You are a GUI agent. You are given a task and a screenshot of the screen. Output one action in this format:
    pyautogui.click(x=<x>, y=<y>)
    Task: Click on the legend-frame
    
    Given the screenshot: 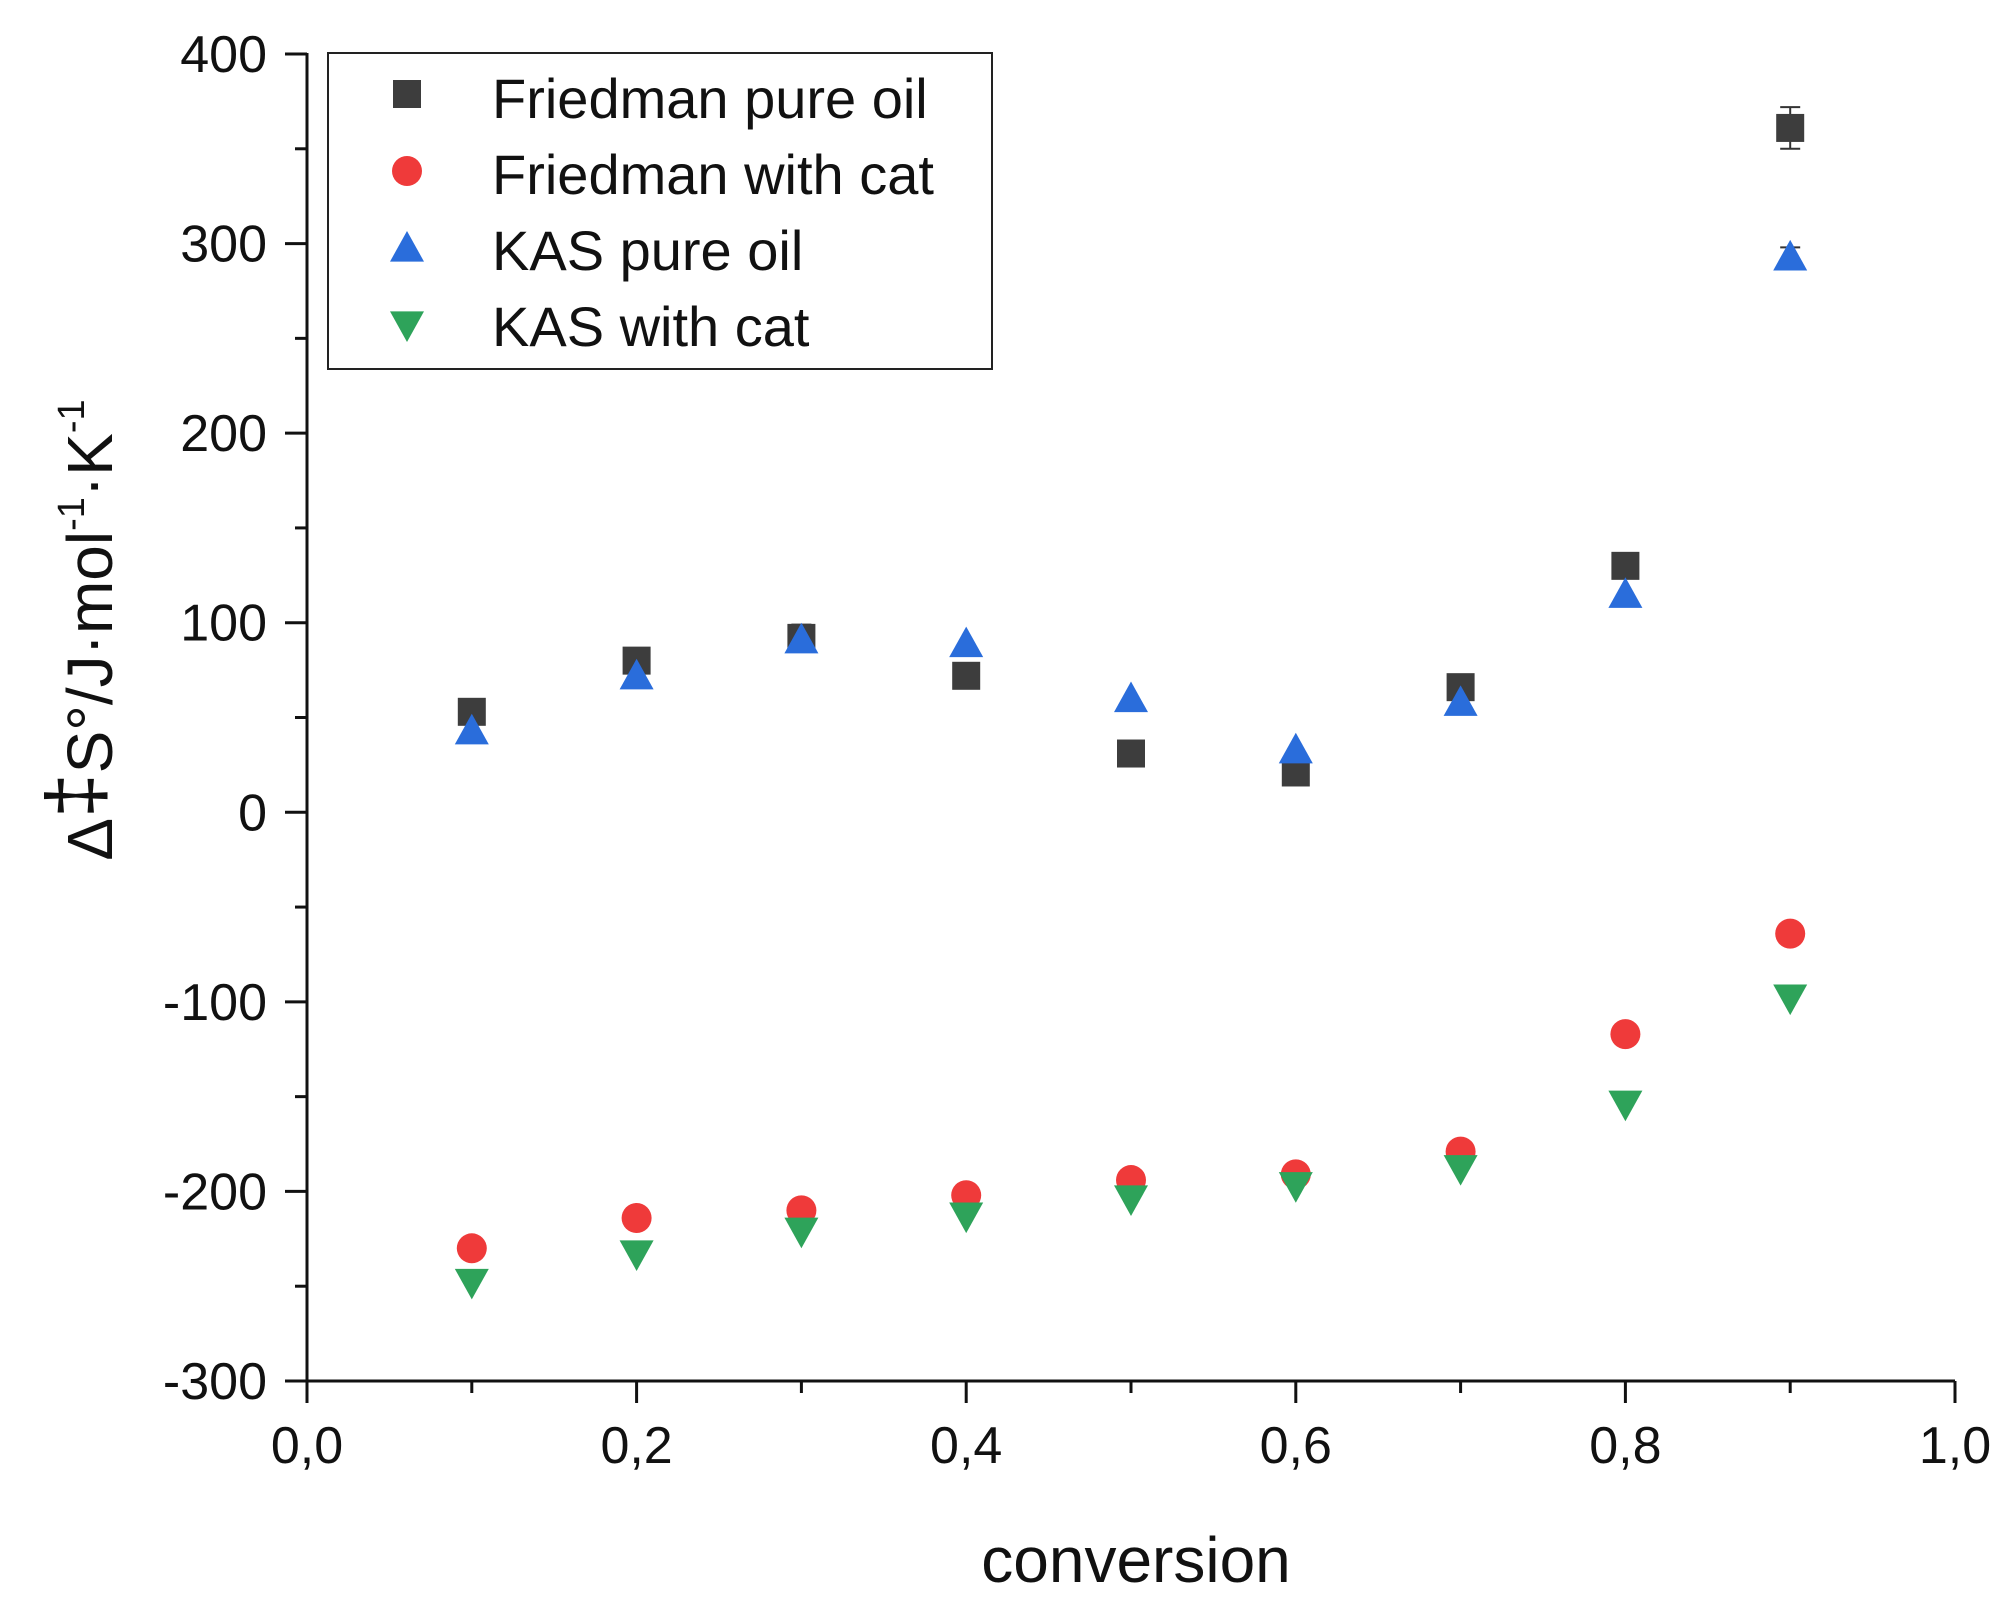 What is the action you would take?
    pyautogui.click(x=660, y=211)
    